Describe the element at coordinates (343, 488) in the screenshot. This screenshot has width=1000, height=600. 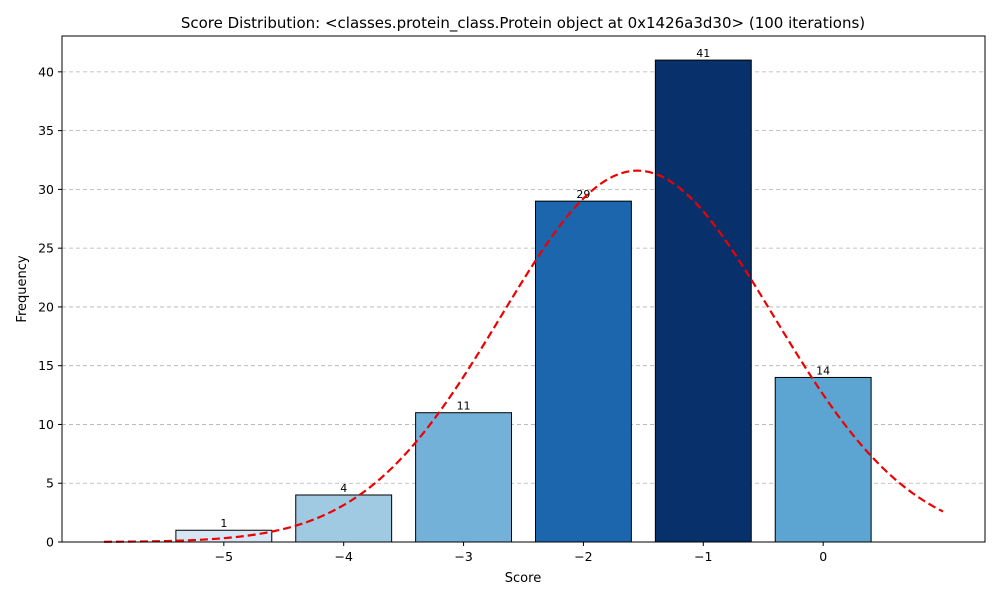
I see `bar-value-label-1: 4` at that location.